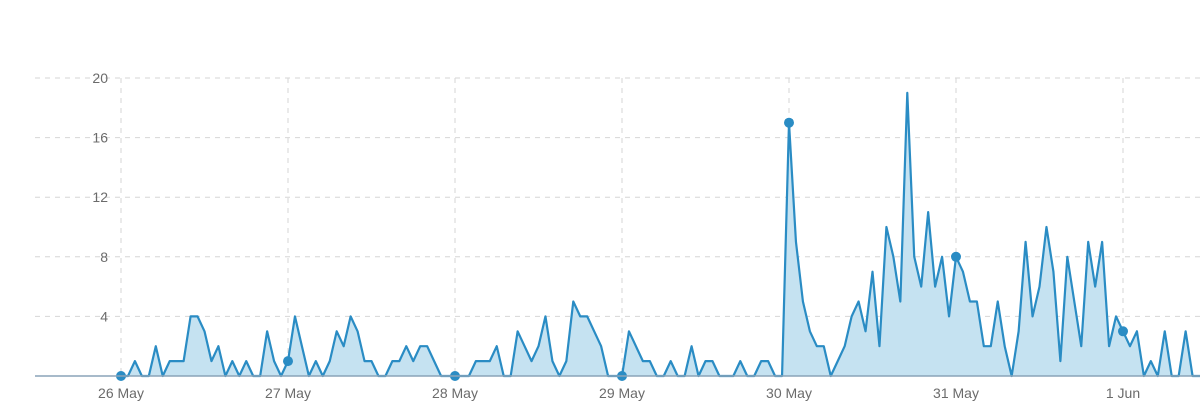 The image size is (1200, 415). I want to click on y-tick-label: 4, so click(104, 316).